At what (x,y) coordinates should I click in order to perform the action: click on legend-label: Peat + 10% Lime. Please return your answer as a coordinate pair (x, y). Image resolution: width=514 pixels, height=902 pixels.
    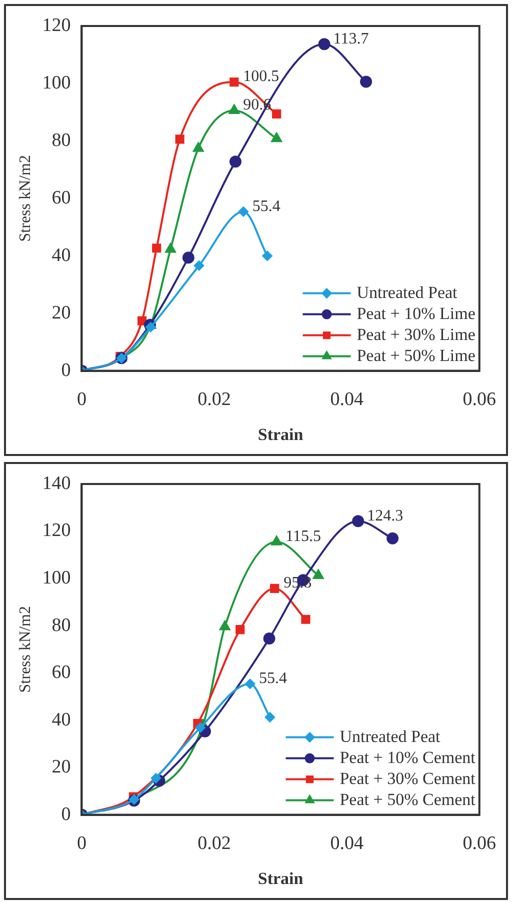
    Looking at the image, I should click on (416, 313).